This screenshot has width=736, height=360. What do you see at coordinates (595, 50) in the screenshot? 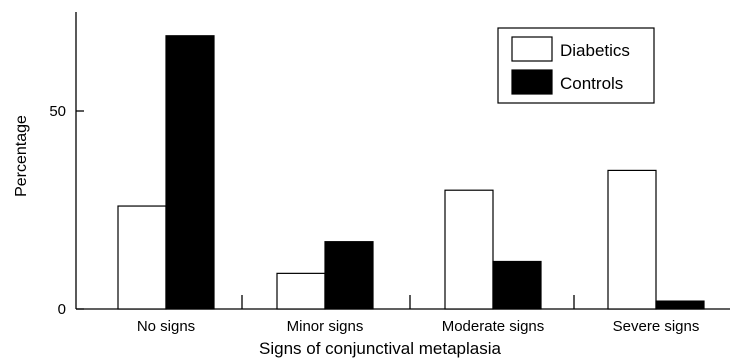
I see `legend-label-diabetics: Diabetics` at bounding box center [595, 50].